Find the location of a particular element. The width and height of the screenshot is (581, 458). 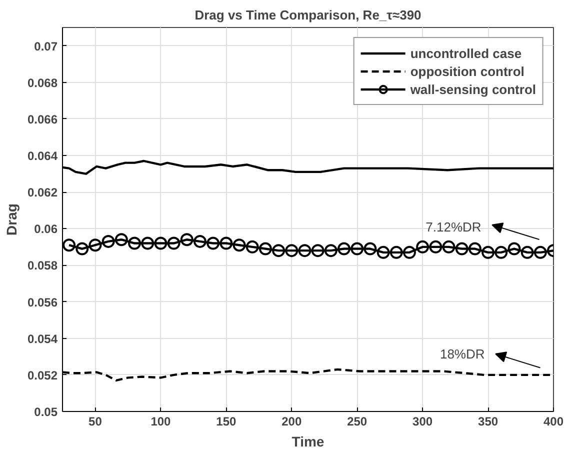

y-tick-label: 0.05 is located at coordinates (46, 412).